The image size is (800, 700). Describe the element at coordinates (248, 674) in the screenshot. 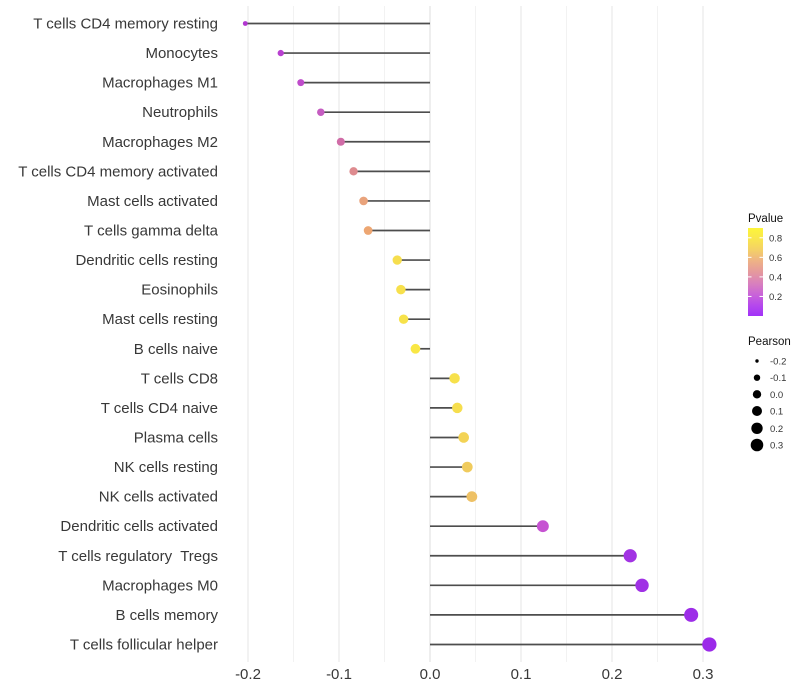

I see `x-axis-label: -0.2` at that location.